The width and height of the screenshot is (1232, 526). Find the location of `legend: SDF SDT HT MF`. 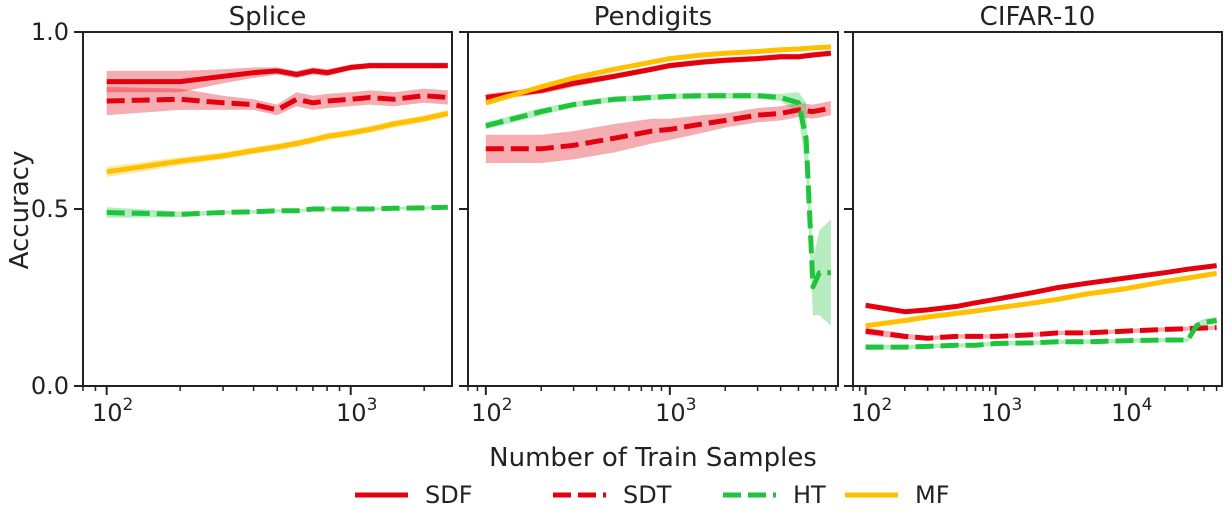

legend: SDF SDT HT MF is located at coordinates (652, 495).